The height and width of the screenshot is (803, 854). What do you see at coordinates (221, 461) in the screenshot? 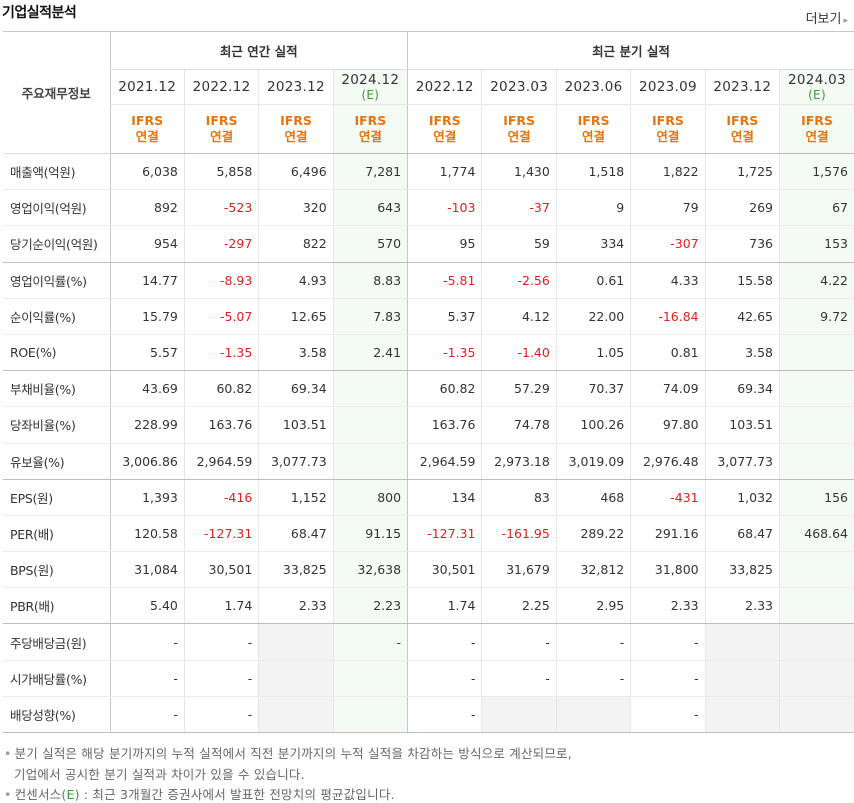
I see `data-cell: 2,964.59` at bounding box center [221, 461].